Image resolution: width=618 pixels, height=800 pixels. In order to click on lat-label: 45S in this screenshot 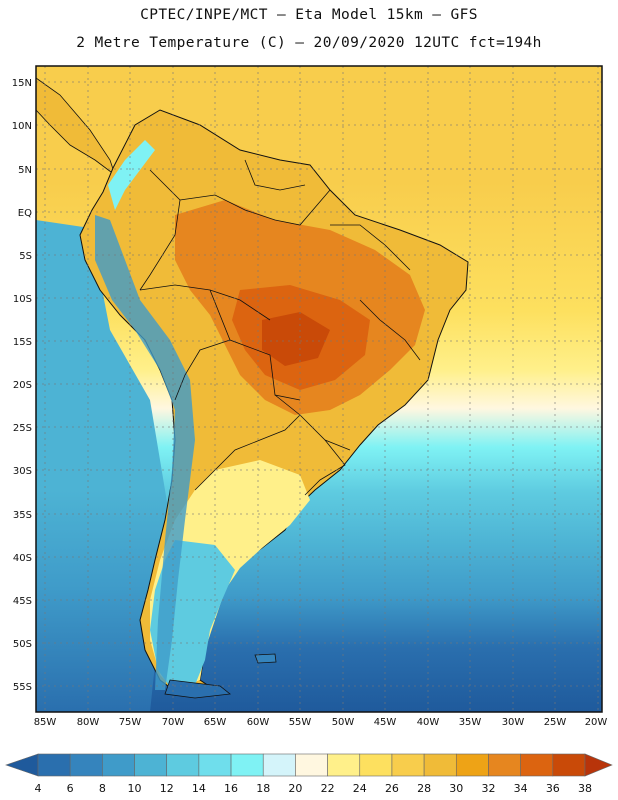, I will do `click(22, 601)`.